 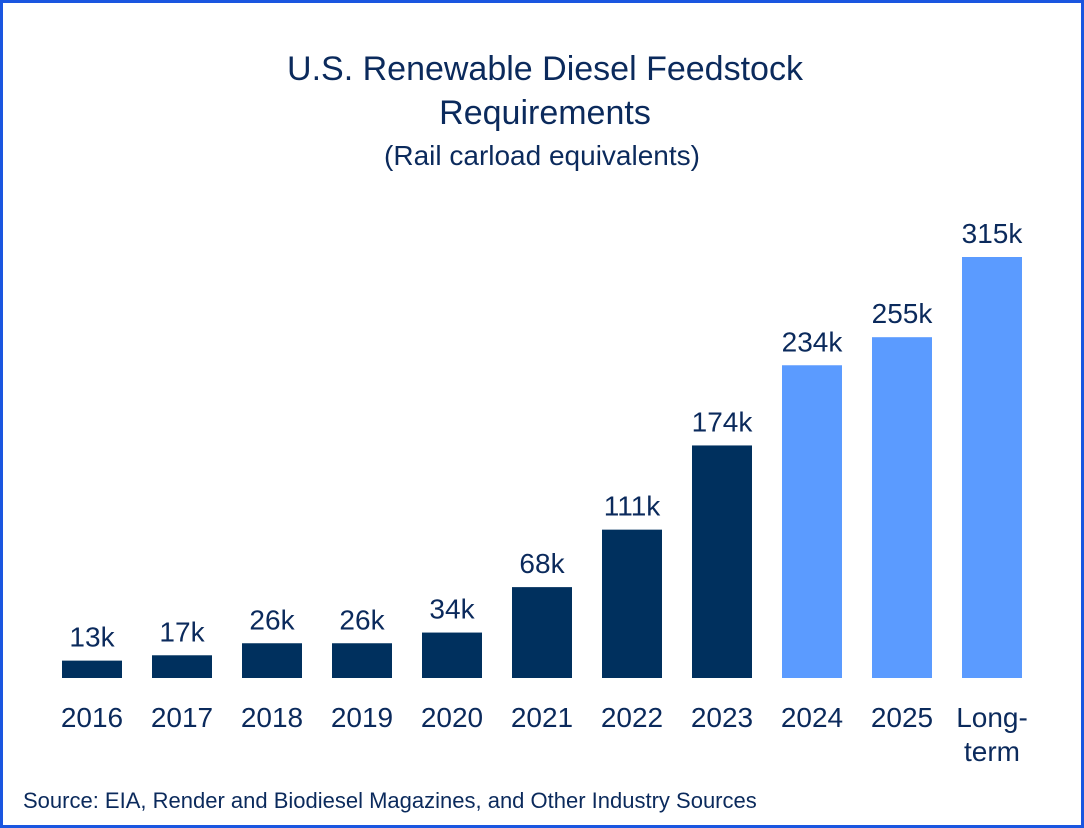 I want to click on x-tick-label: 2017, so click(x=182, y=717).